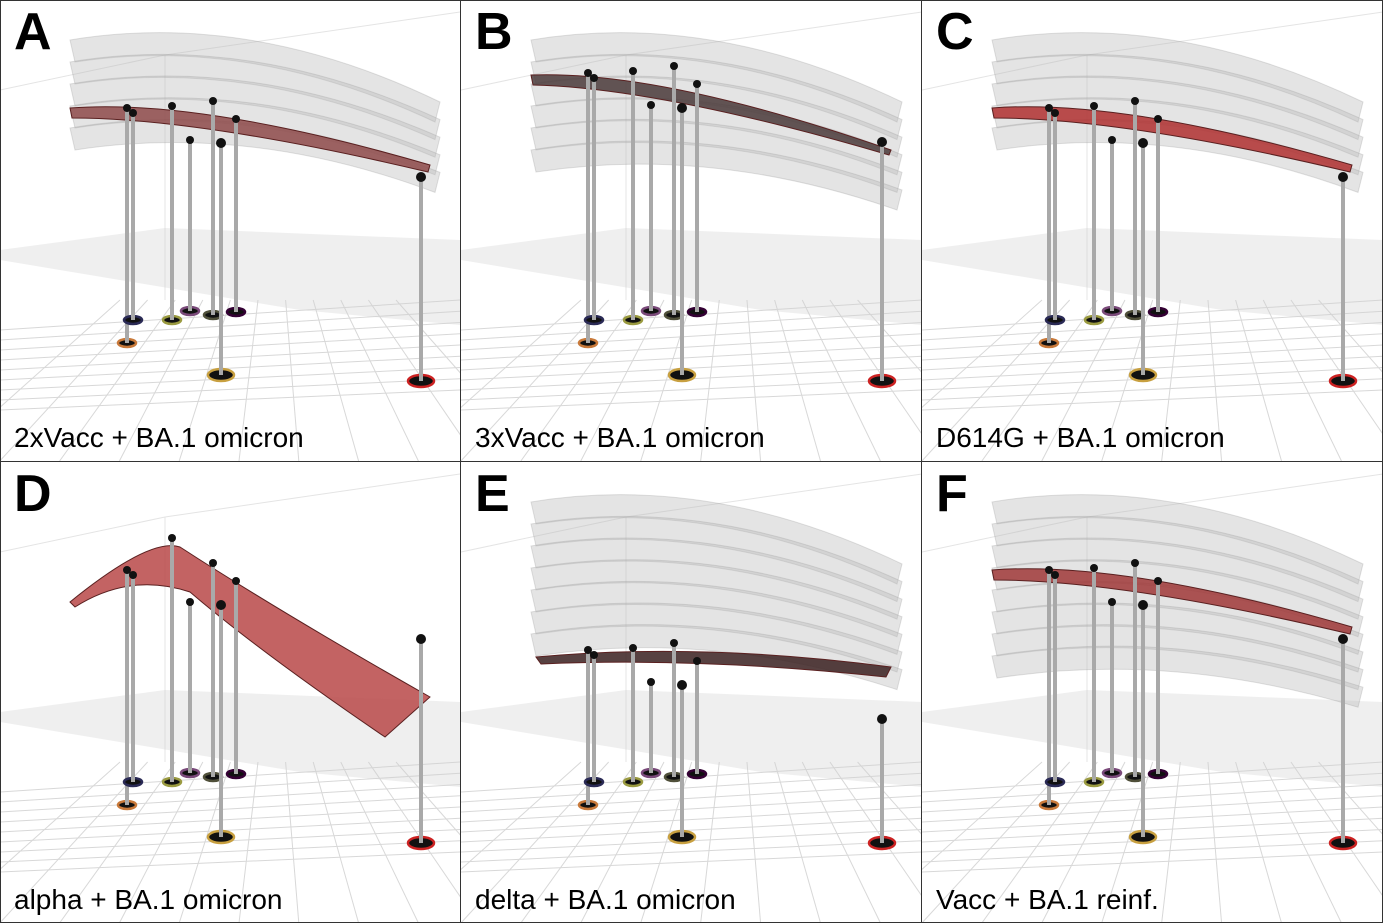 The width and height of the screenshot is (1383, 923). I want to click on panel-letter: D, so click(33, 494).